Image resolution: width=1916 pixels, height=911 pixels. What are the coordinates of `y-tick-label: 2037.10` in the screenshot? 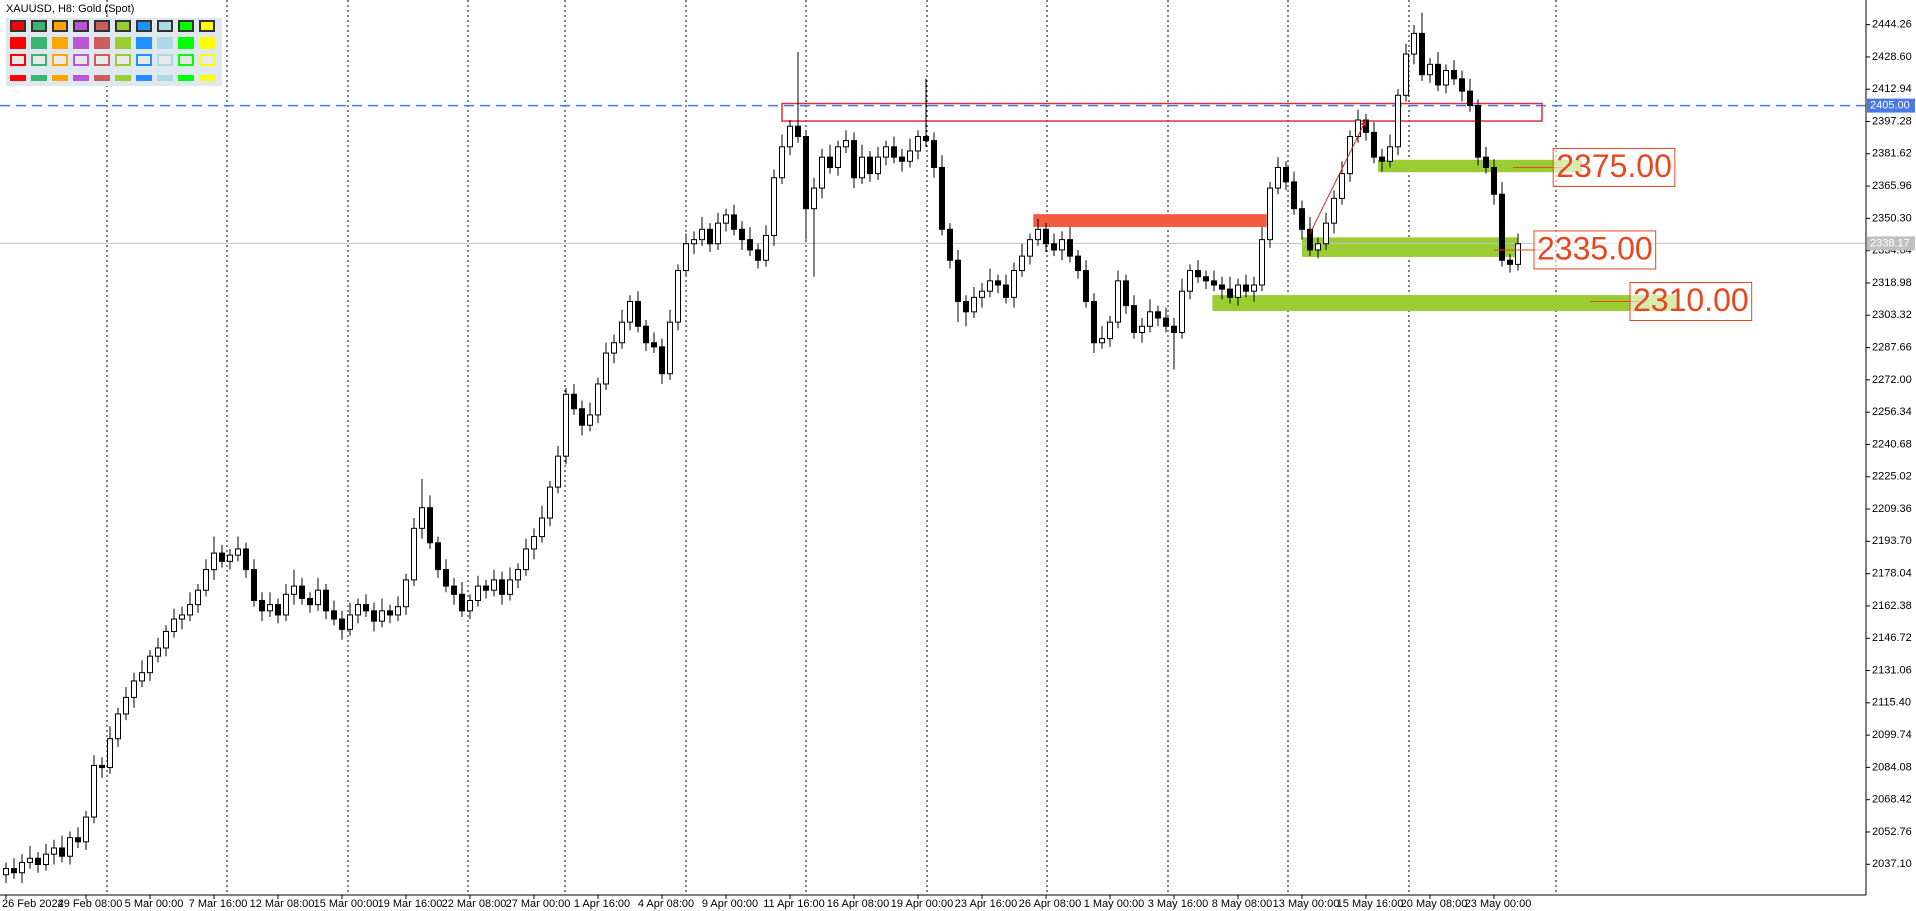 It's located at (1892, 864).